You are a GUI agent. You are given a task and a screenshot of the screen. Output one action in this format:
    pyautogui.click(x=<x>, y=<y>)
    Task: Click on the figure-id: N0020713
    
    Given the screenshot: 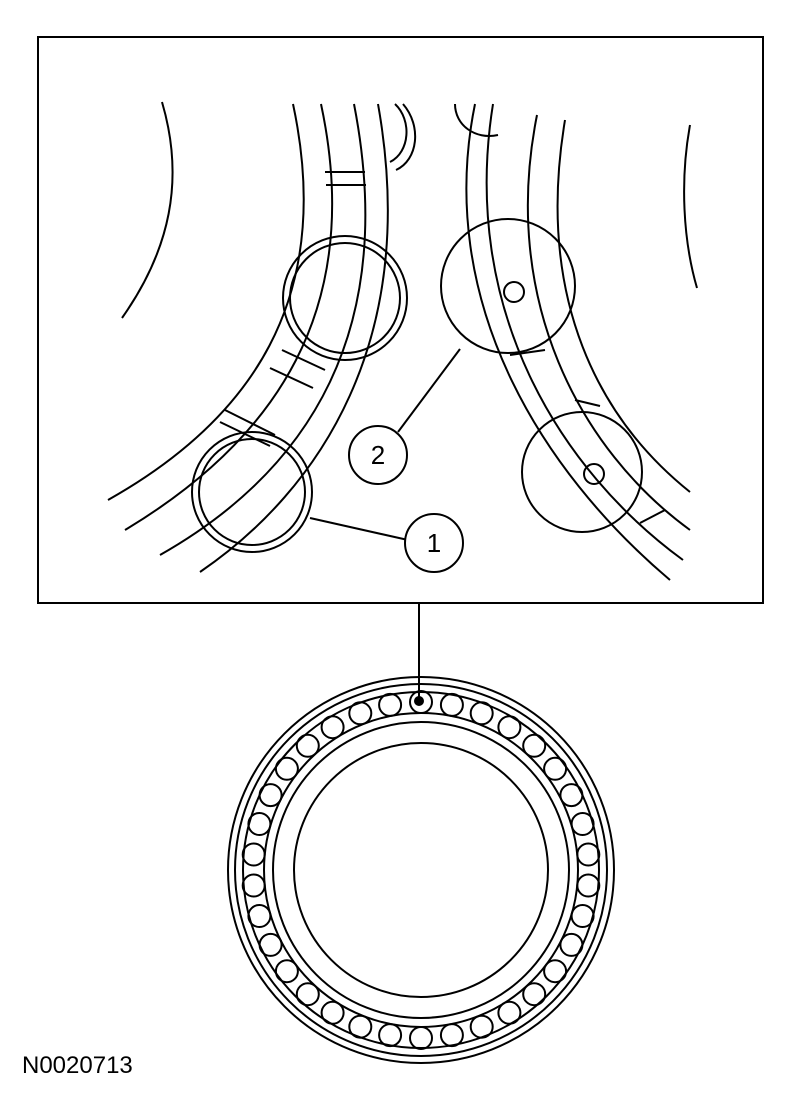 What is the action you would take?
    pyautogui.click(x=77, y=1065)
    